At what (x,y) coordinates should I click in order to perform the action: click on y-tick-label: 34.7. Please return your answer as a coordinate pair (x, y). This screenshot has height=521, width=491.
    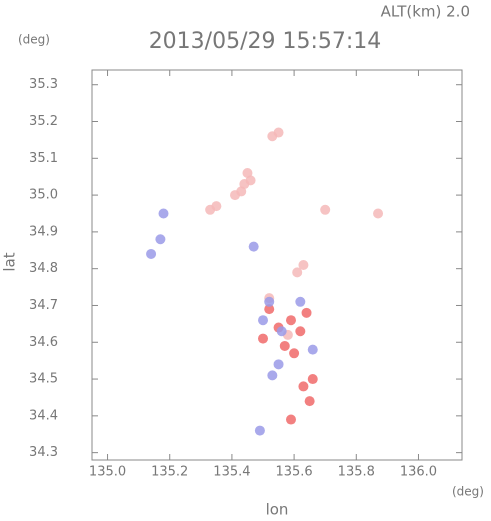
    Looking at the image, I should click on (43, 305).